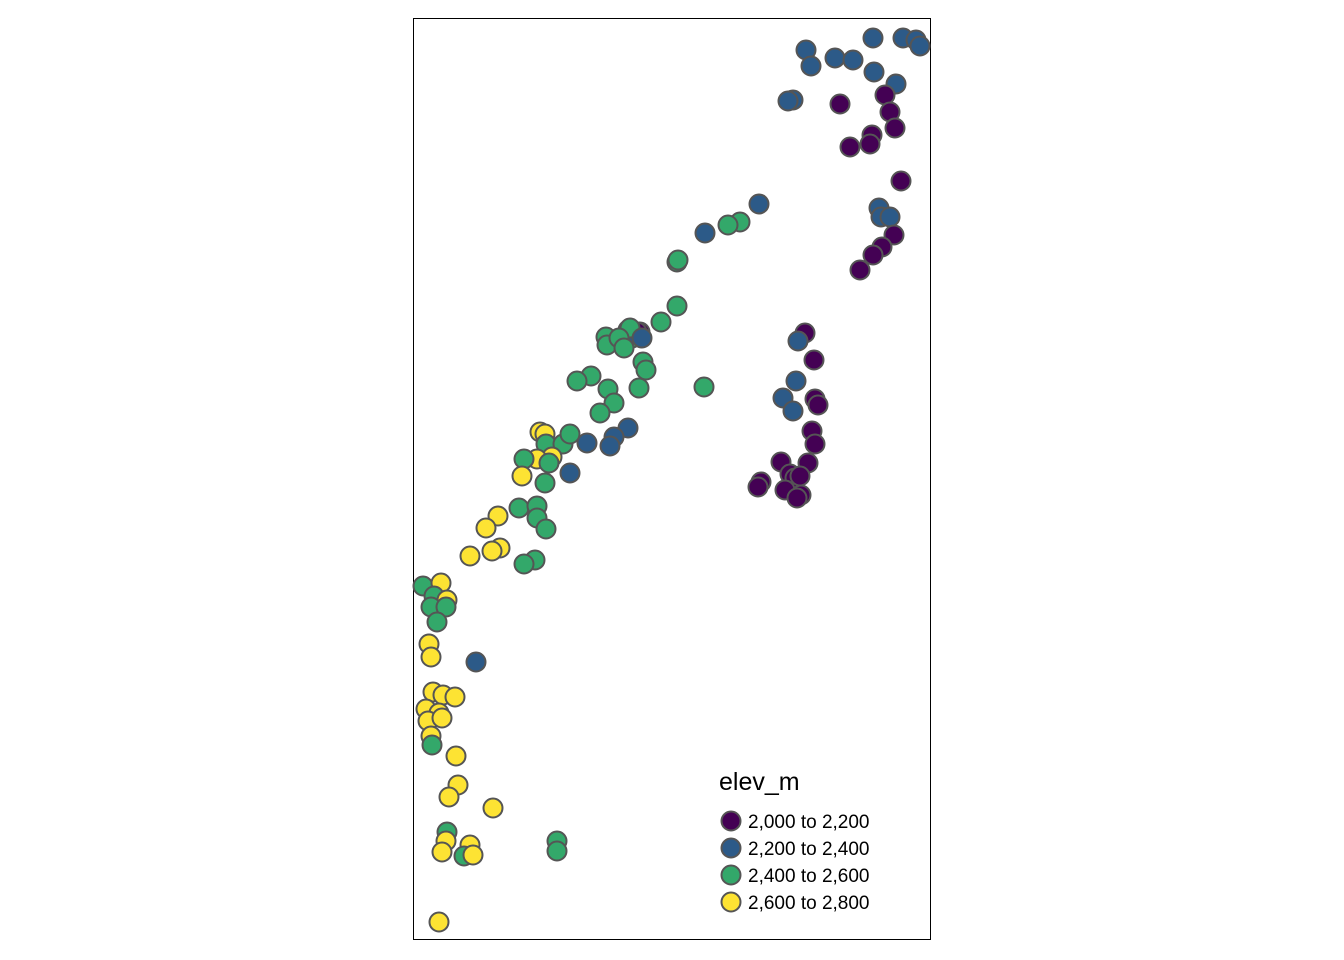 This screenshot has width=1344, height=960. I want to click on legend-label: 2,000 to 2,200, so click(809, 822).